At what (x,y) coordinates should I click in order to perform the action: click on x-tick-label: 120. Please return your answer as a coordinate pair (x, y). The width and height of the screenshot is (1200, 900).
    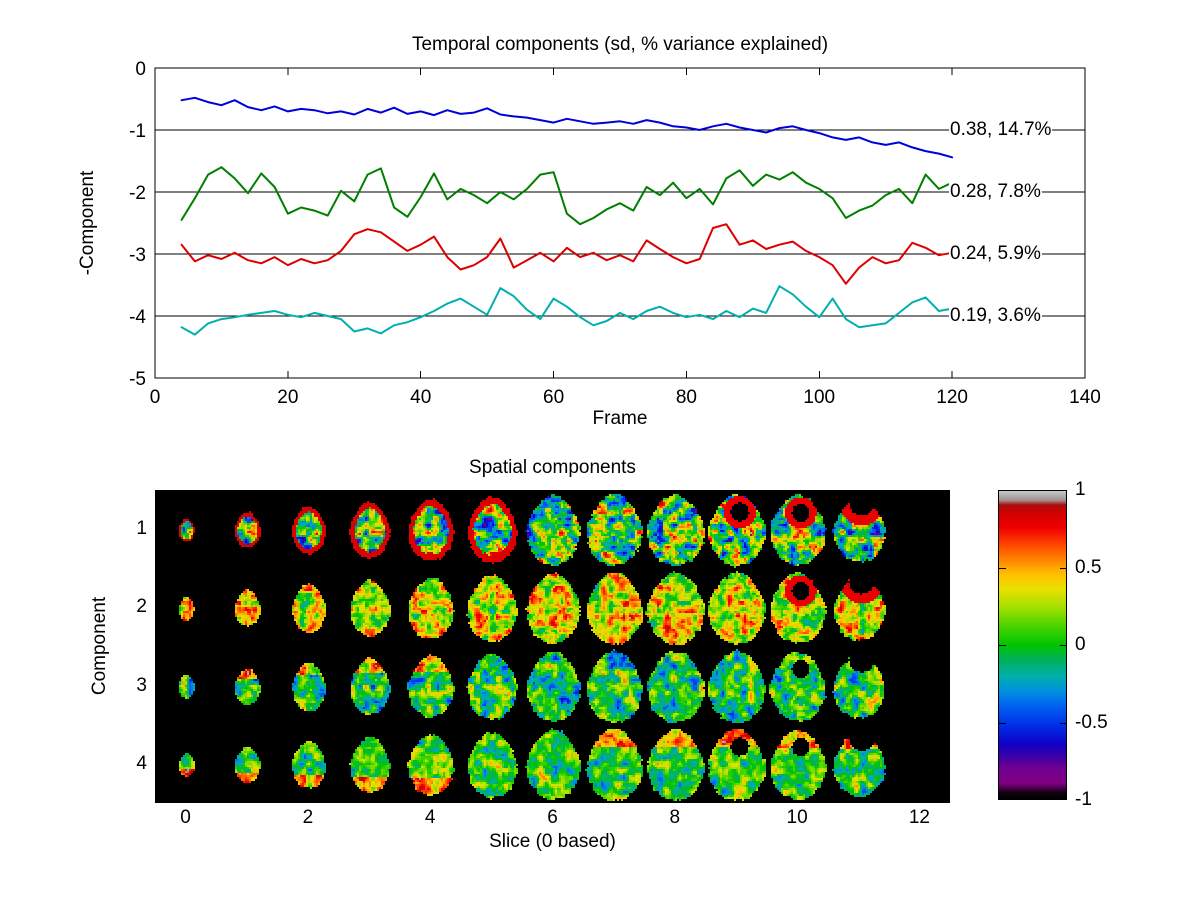
    Looking at the image, I should click on (952, 397).